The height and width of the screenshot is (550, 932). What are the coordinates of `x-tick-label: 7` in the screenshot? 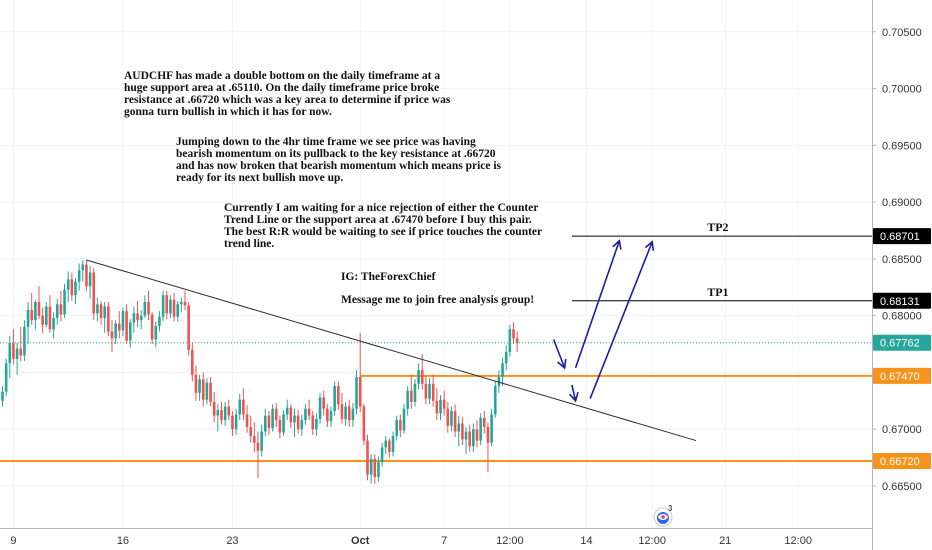 It's located at (444, 541).